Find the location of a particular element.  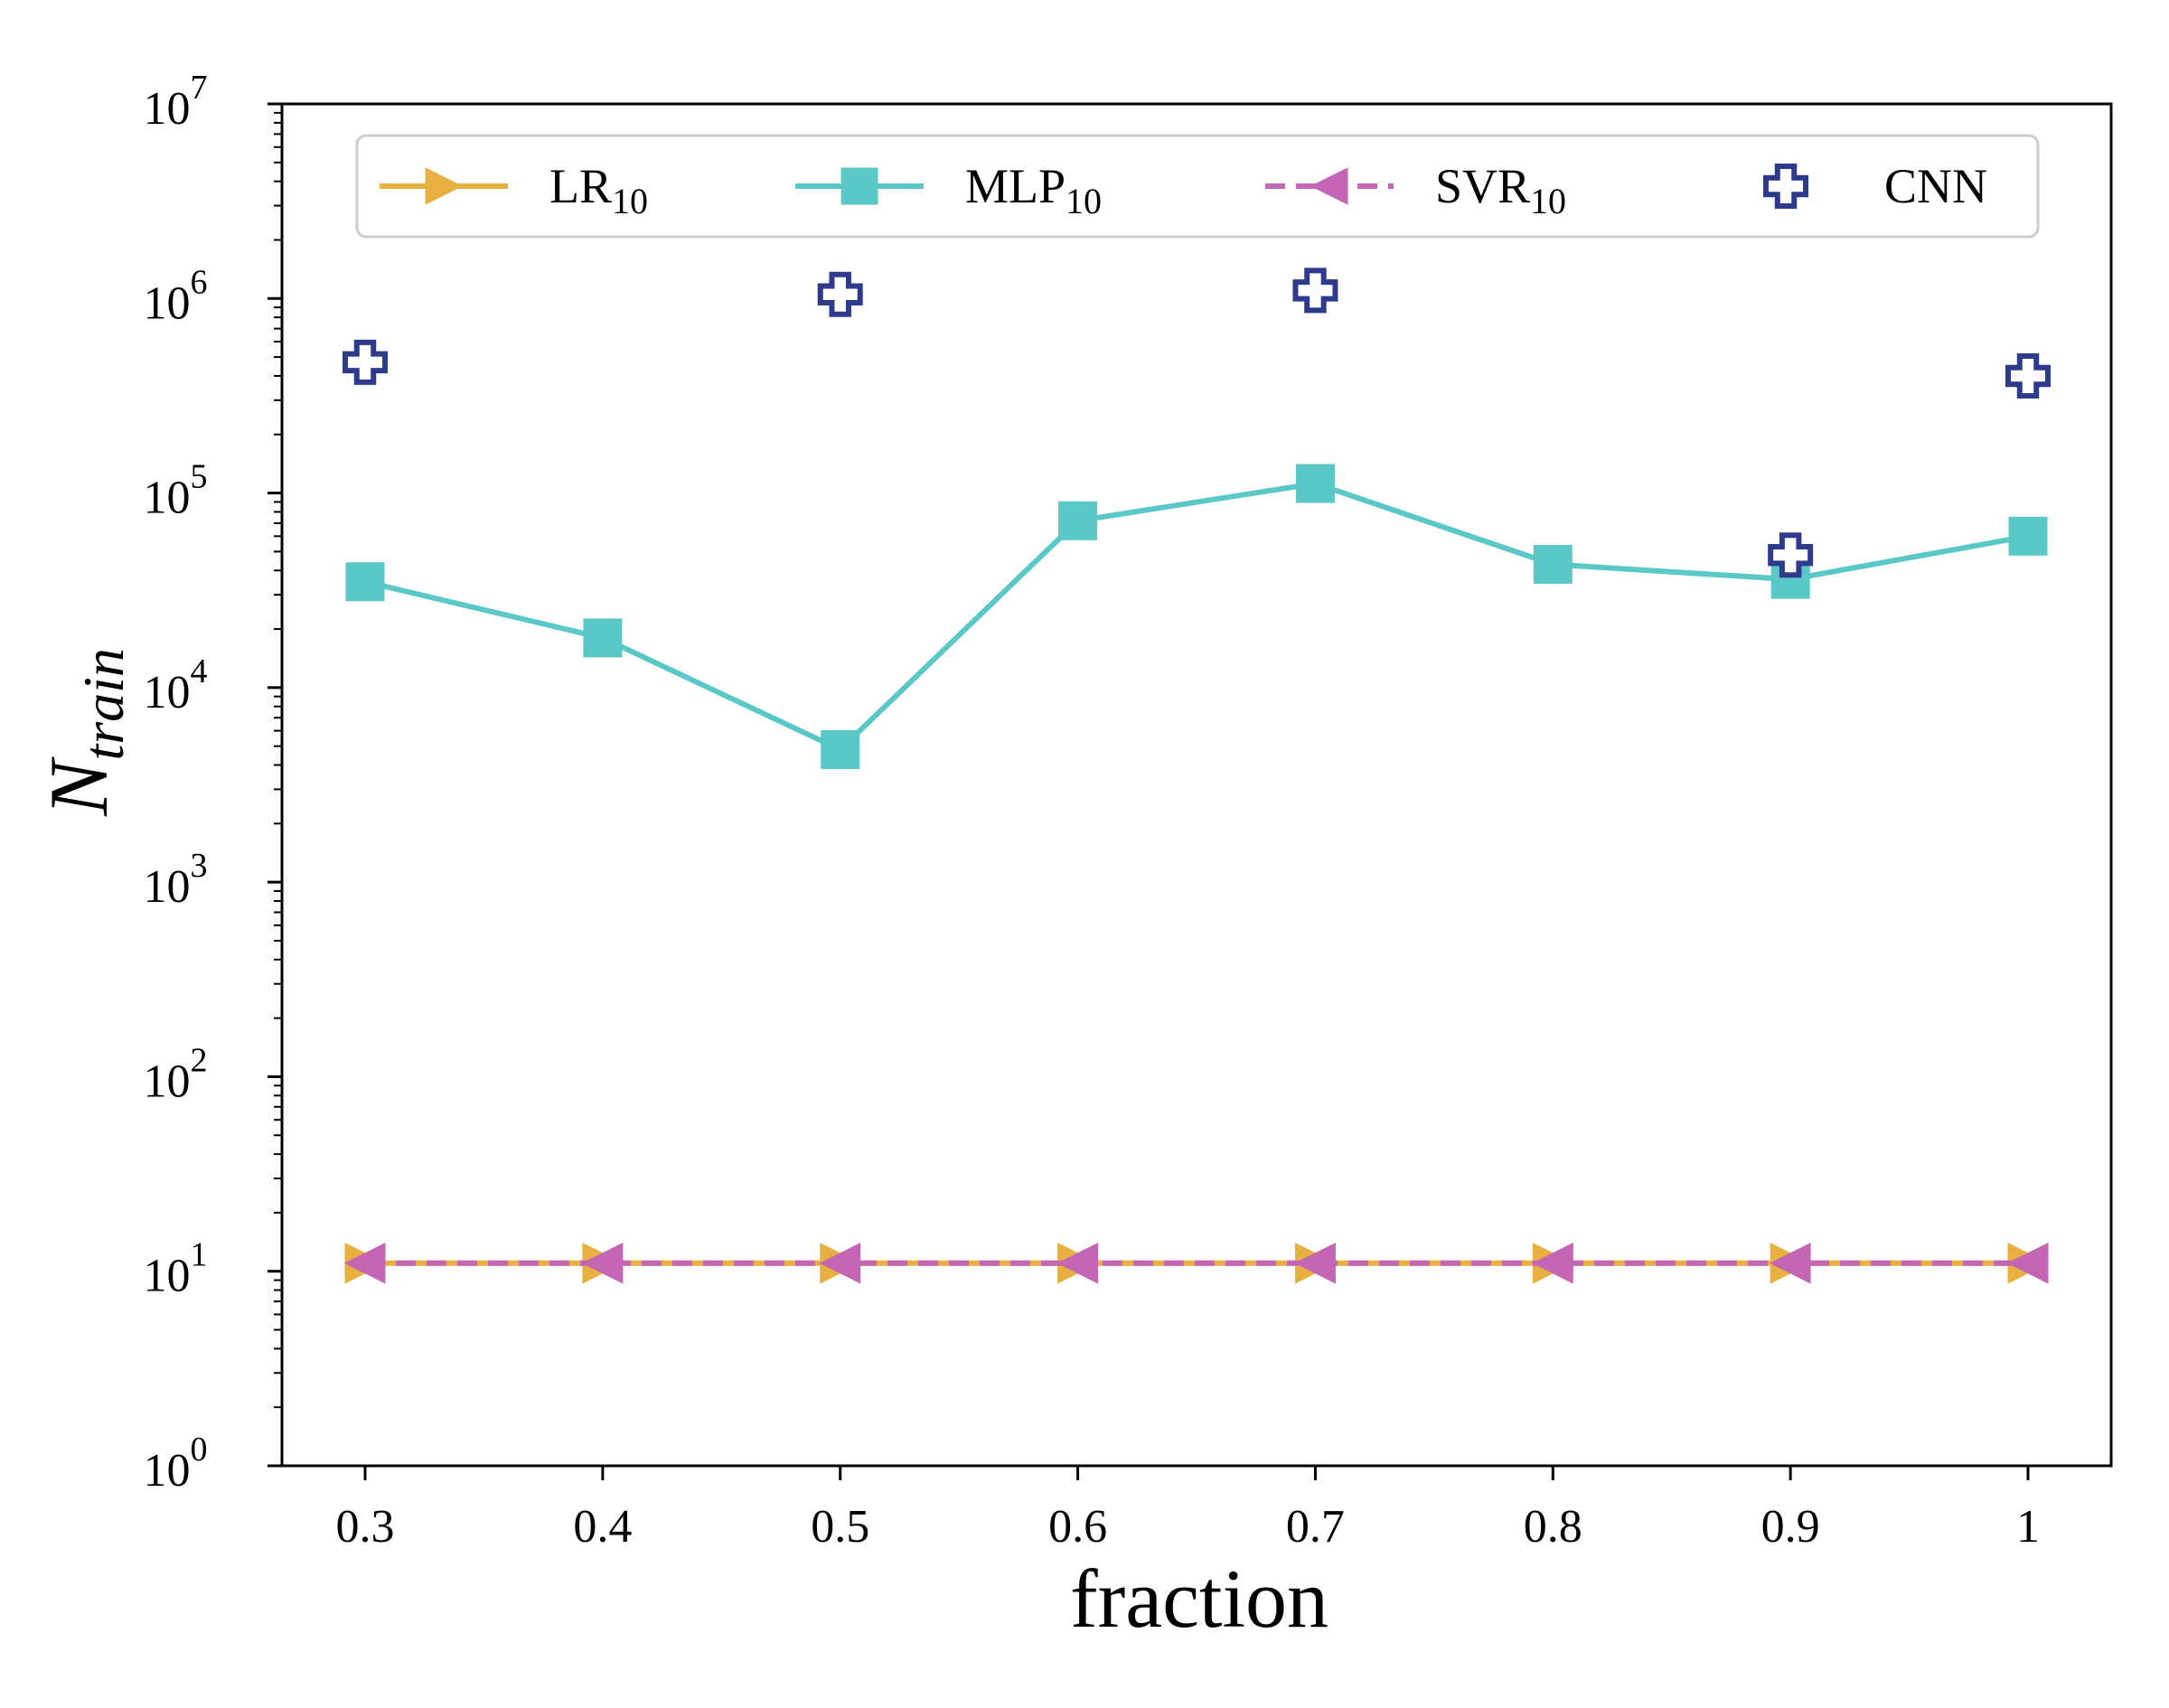

legend-label-mlp: MLP10 is located at coordinates (1034, 190).